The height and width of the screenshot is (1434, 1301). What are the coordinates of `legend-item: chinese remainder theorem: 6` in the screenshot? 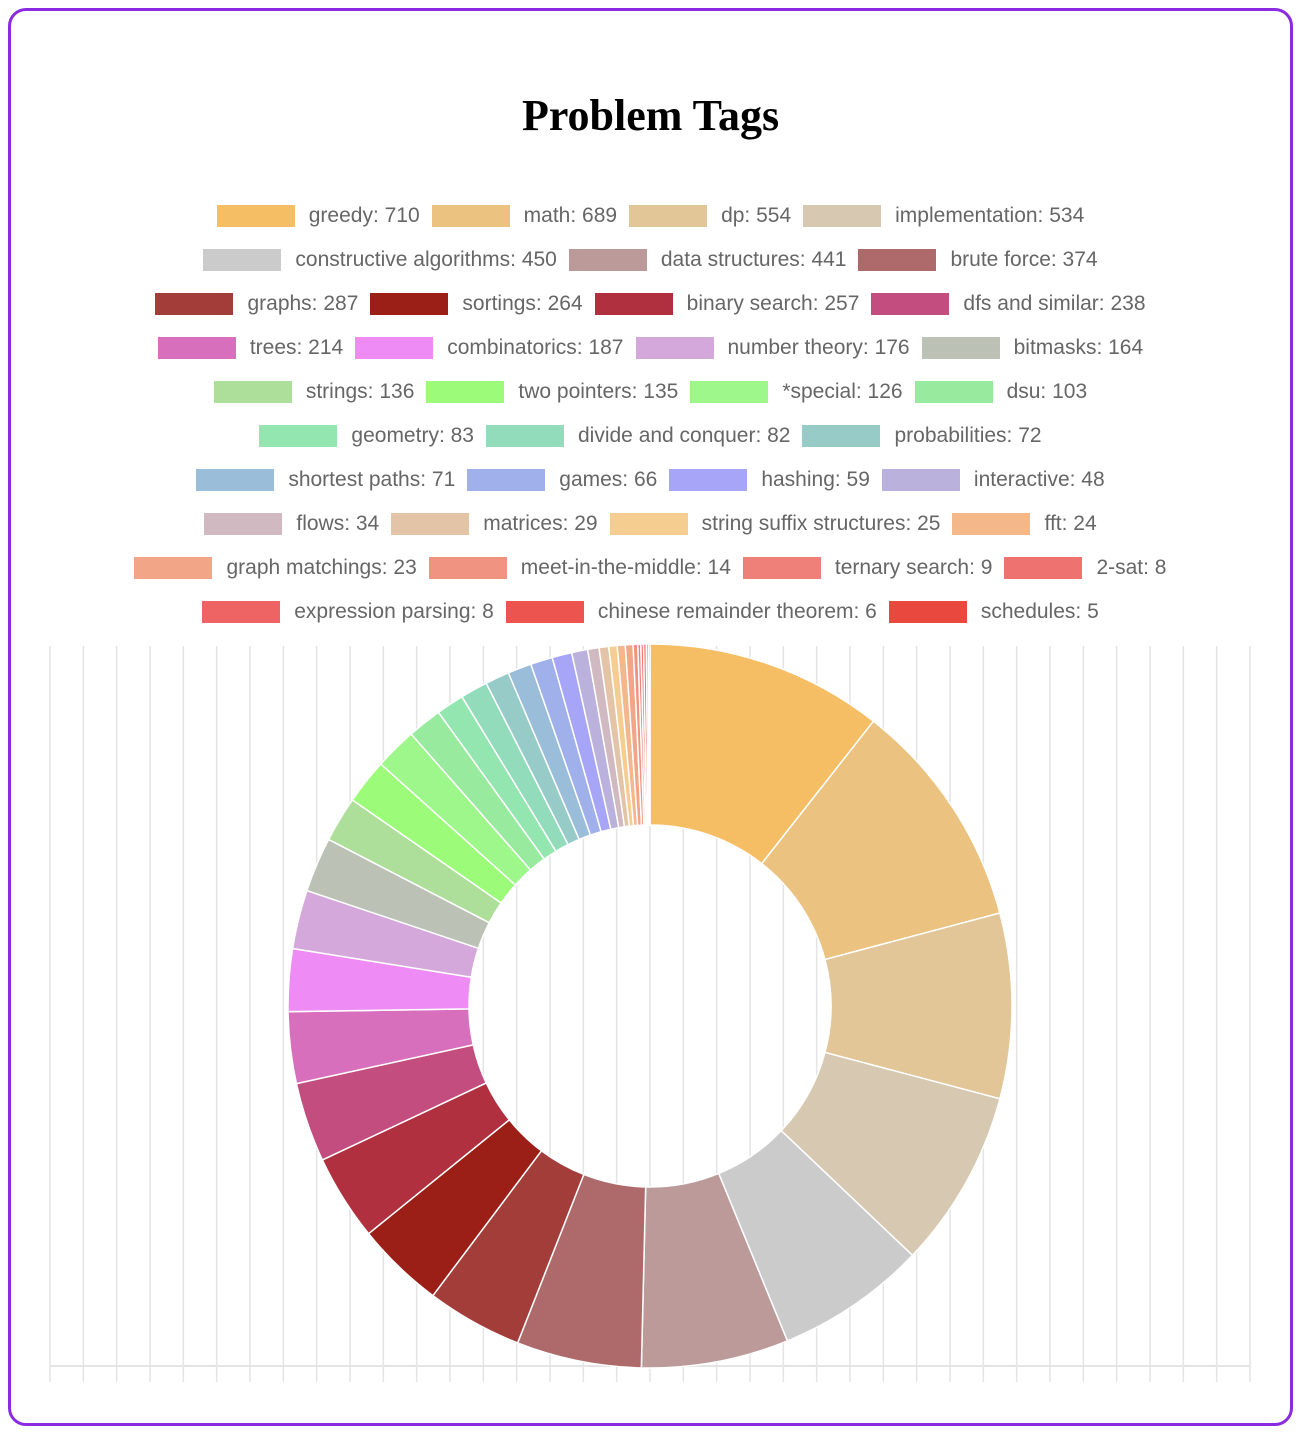 It's located at (691, 612).